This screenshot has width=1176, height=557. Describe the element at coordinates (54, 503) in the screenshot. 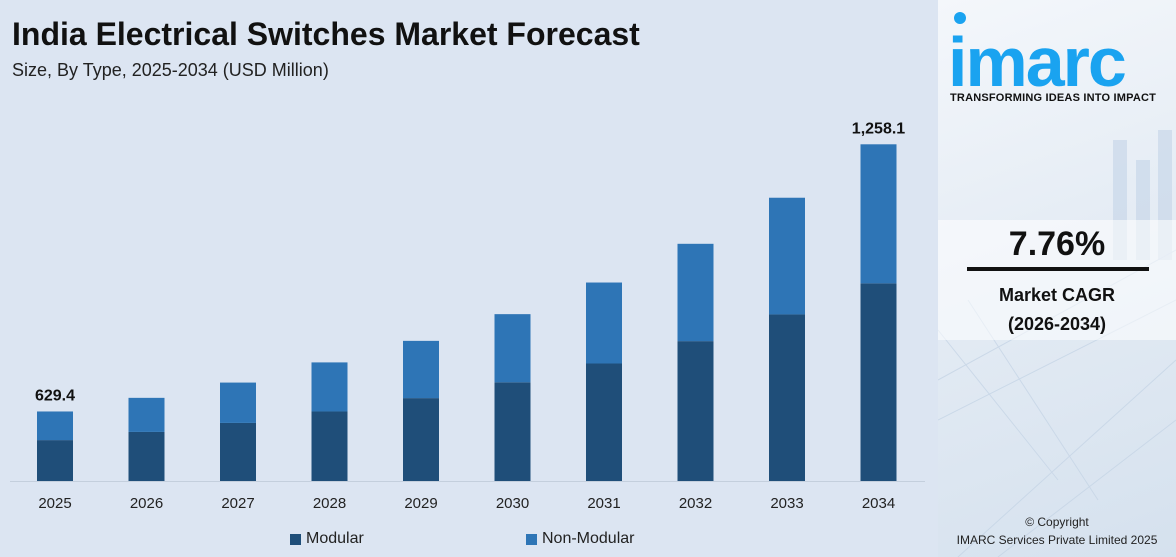

I see `x-tick-label-2025: 2025` at that location.